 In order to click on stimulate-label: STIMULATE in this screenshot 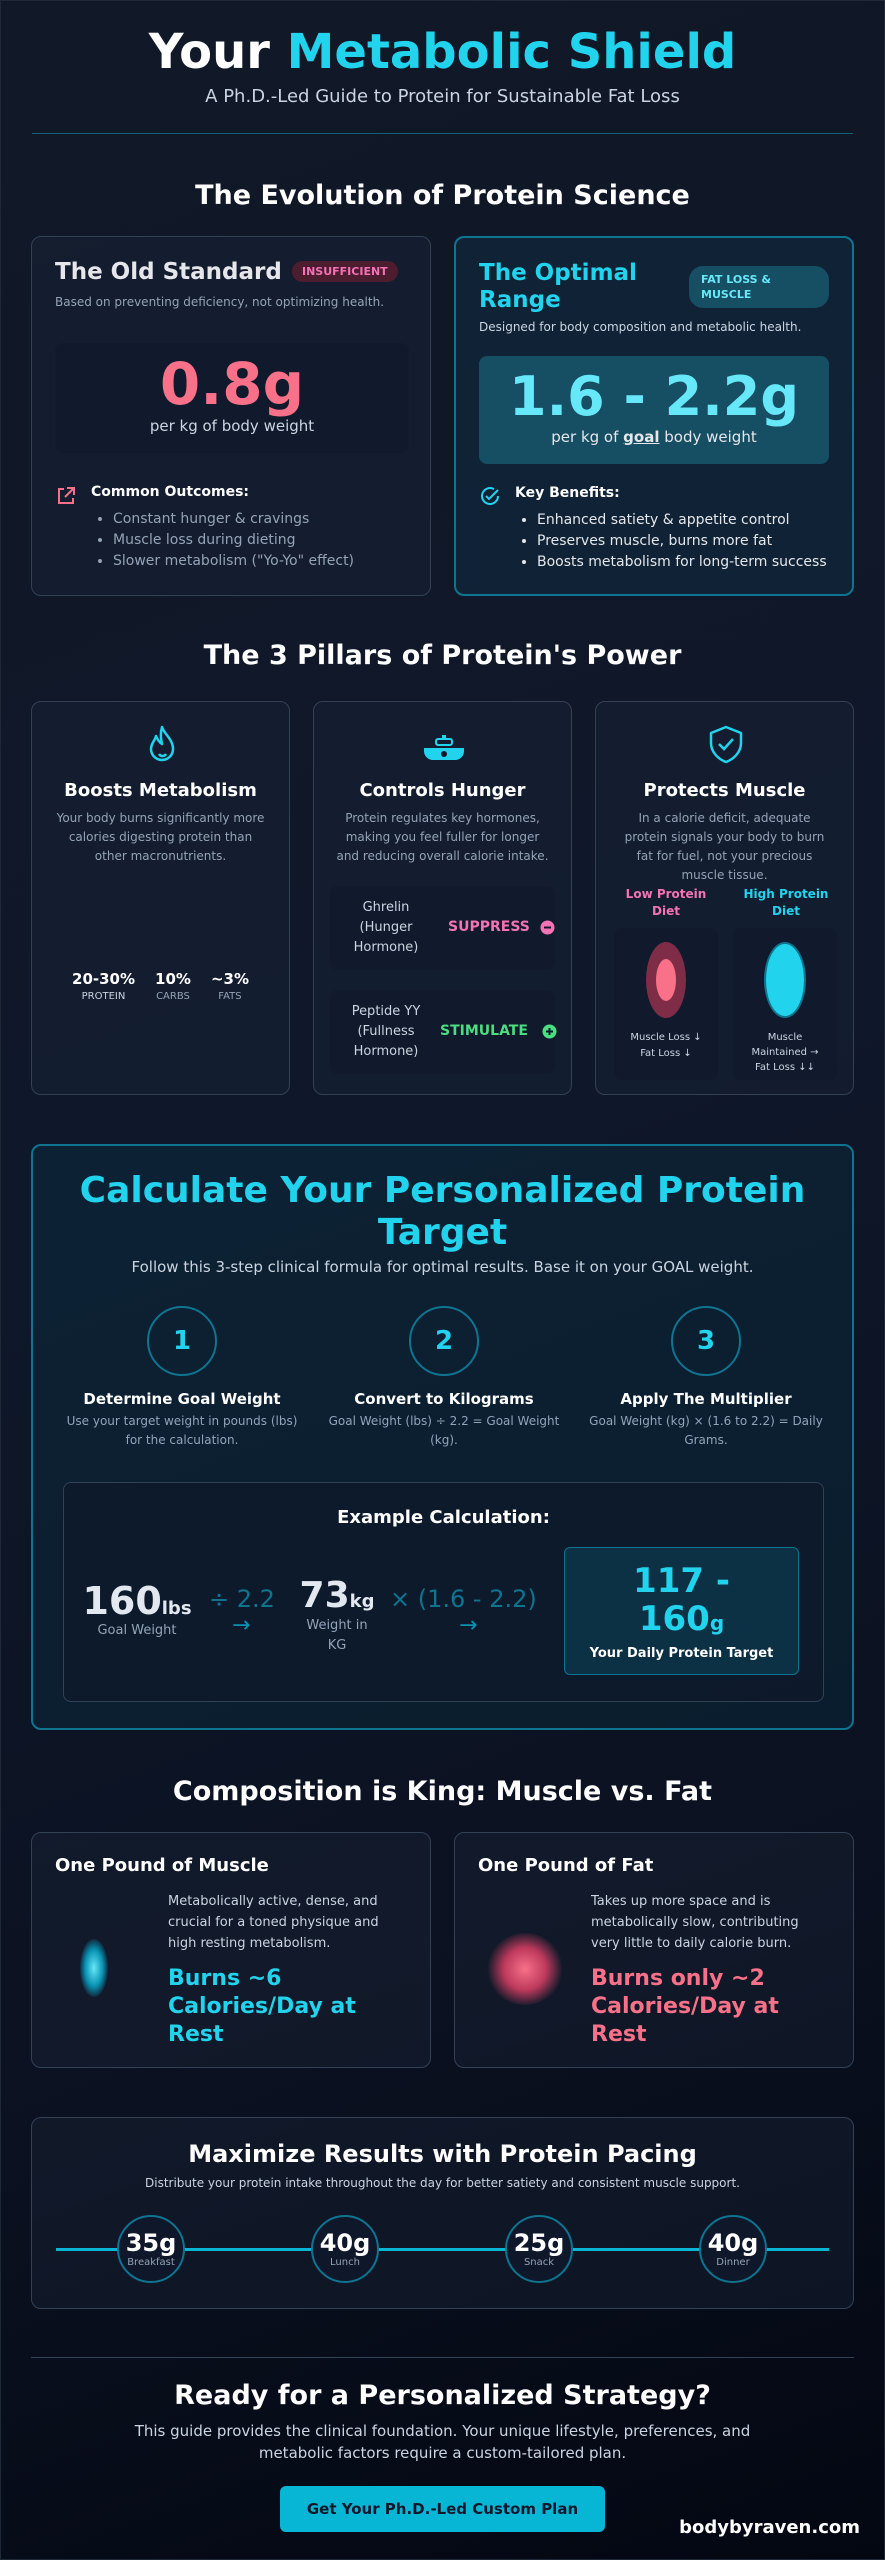, I will do `click(484, 1031)`.